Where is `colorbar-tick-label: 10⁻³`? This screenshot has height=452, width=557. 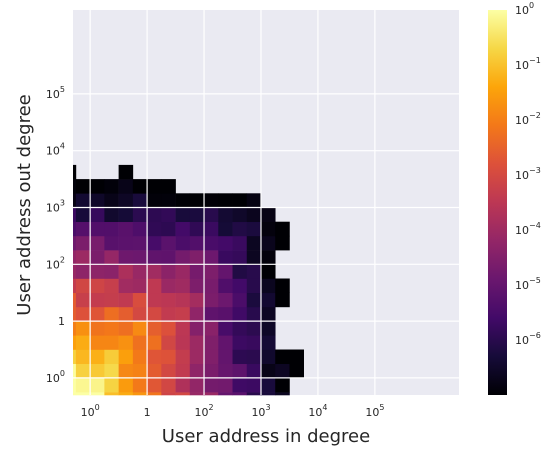 colorbar-tick-label: 10⁻³ is located at coordinates (528, 174).